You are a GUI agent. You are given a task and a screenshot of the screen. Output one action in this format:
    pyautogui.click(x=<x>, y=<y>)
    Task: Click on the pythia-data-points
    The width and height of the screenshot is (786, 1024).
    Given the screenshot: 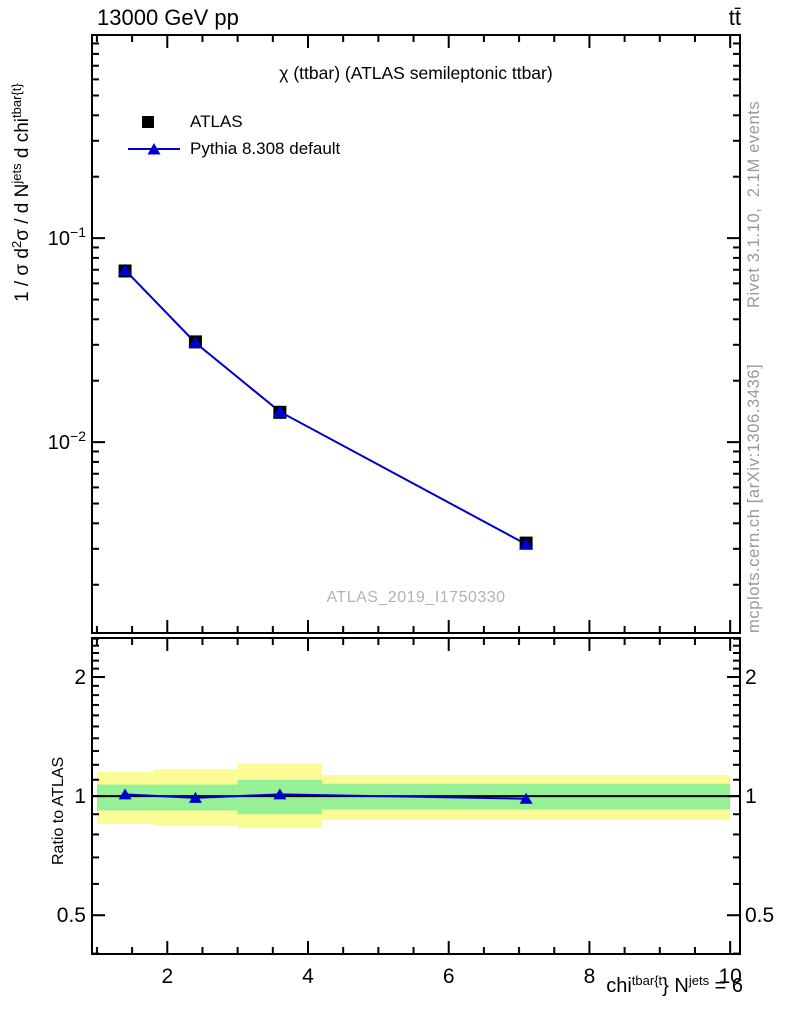 What is the action you would take?
    pyautogui.click(x=326, y=406)
    